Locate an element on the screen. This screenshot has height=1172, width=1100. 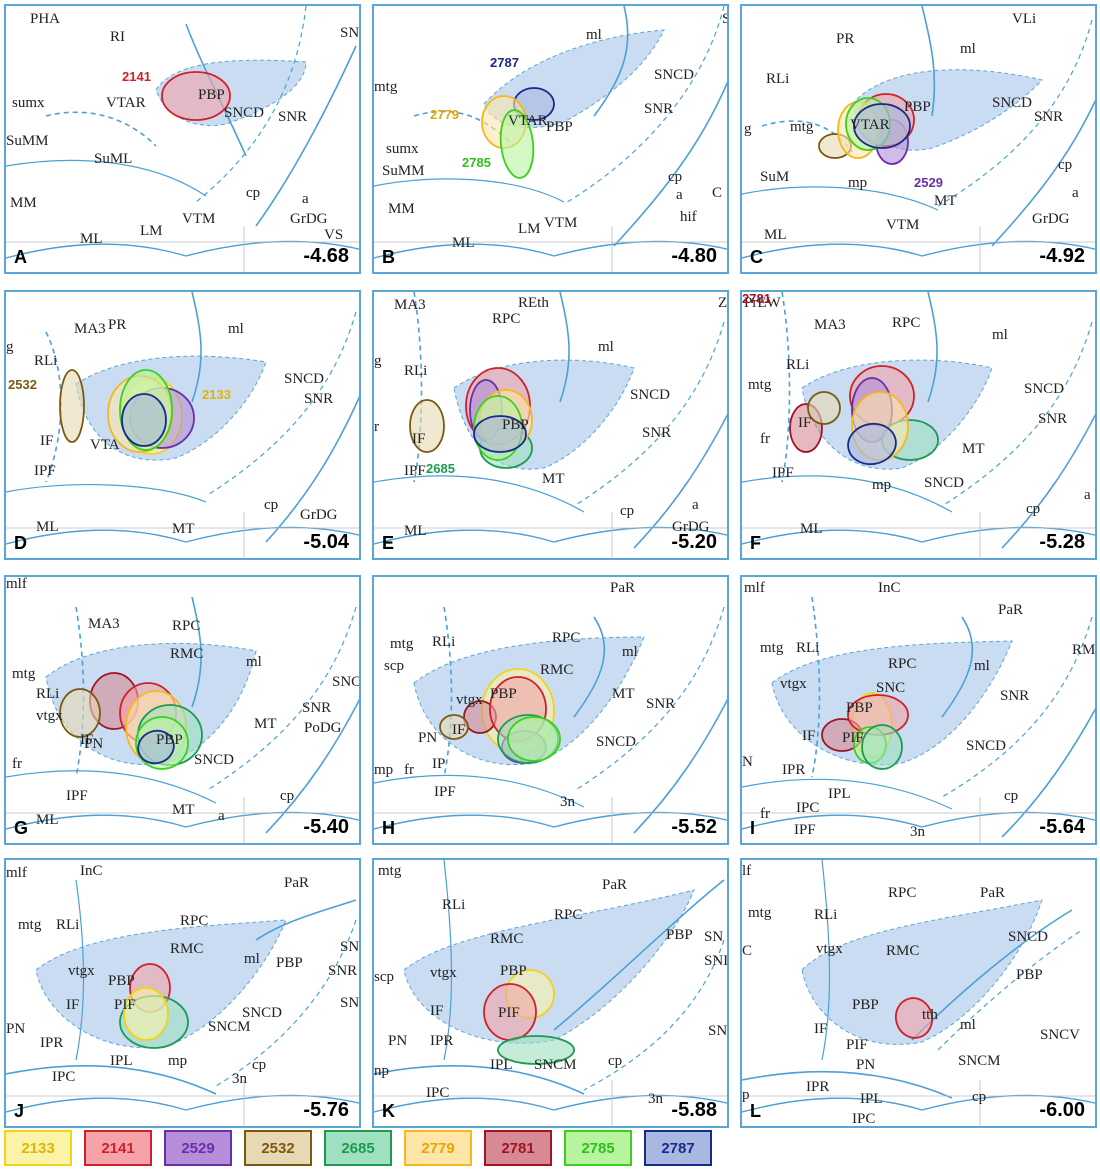
region-label: mlf is located at coordinates (16, 584).